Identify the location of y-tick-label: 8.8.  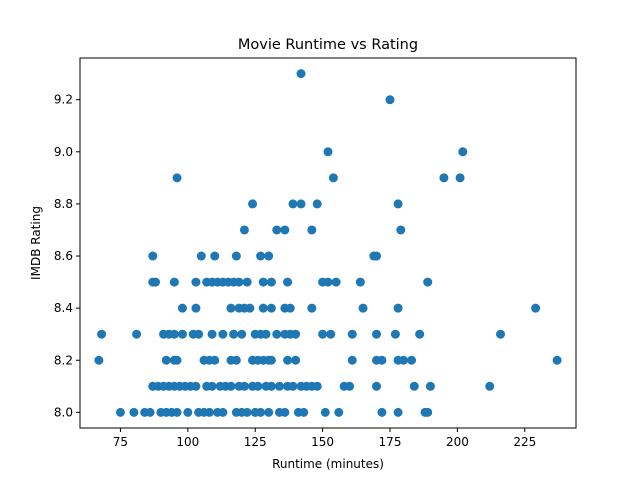
(63, 204).